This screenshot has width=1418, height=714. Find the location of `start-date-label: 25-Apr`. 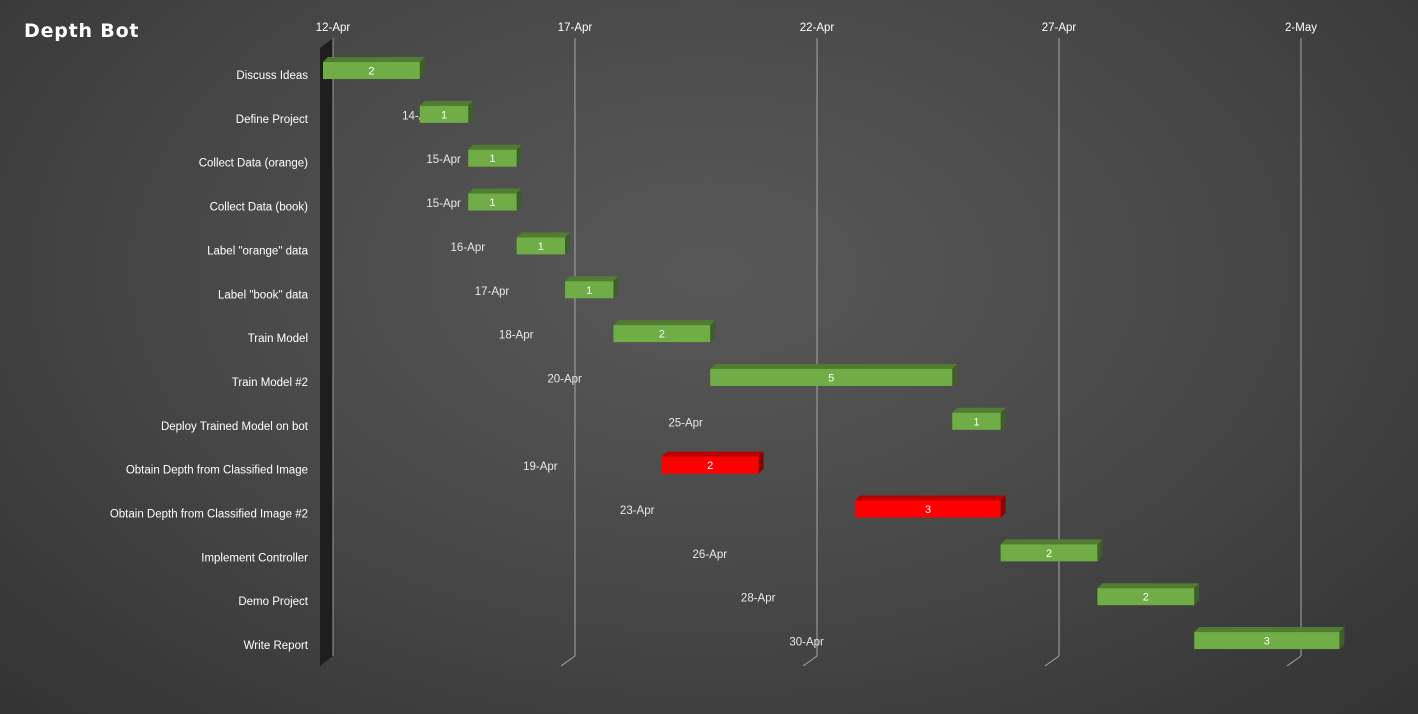

start-date-label: 25-Apr is located at coordinates (685, 423).